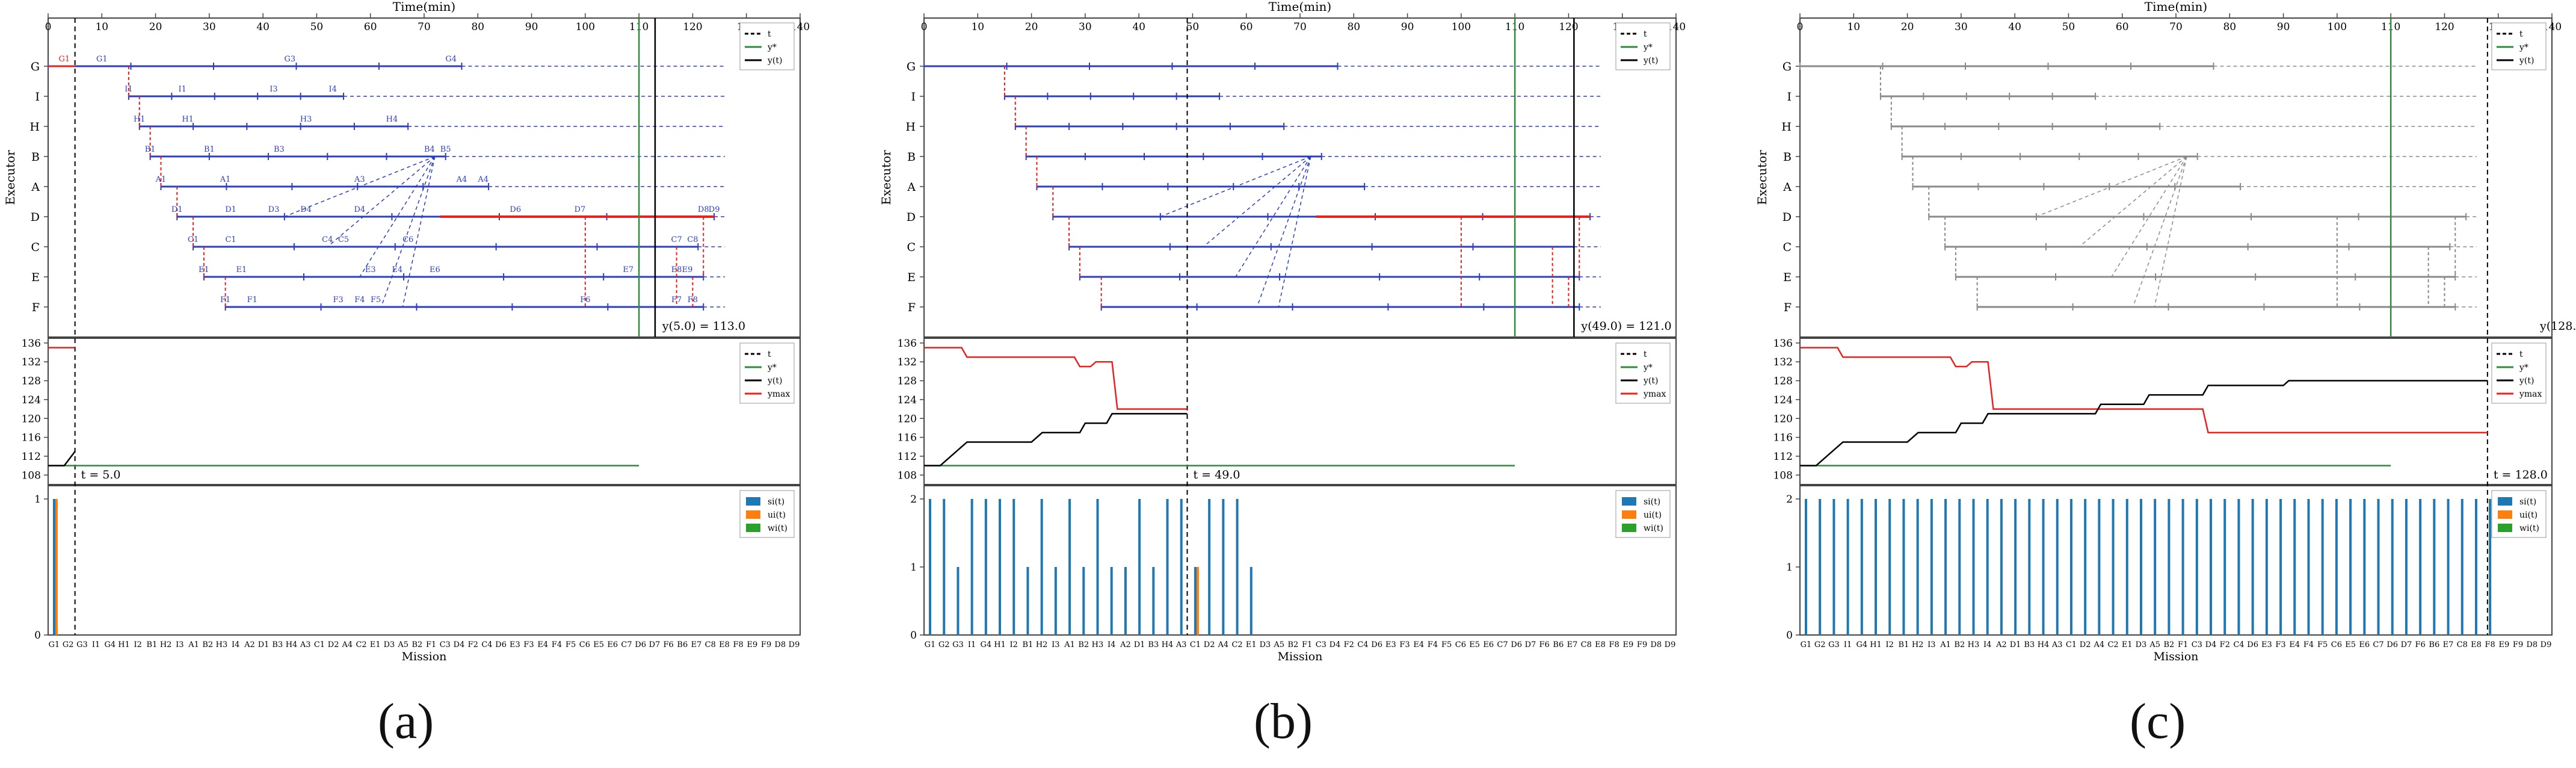 Image resolution: width=2576 pixels, height=768 pixels. What do you see at coordinates (140, 119) in the screenshot?
I see `task-label: H1` at bounding box center [140, 119].